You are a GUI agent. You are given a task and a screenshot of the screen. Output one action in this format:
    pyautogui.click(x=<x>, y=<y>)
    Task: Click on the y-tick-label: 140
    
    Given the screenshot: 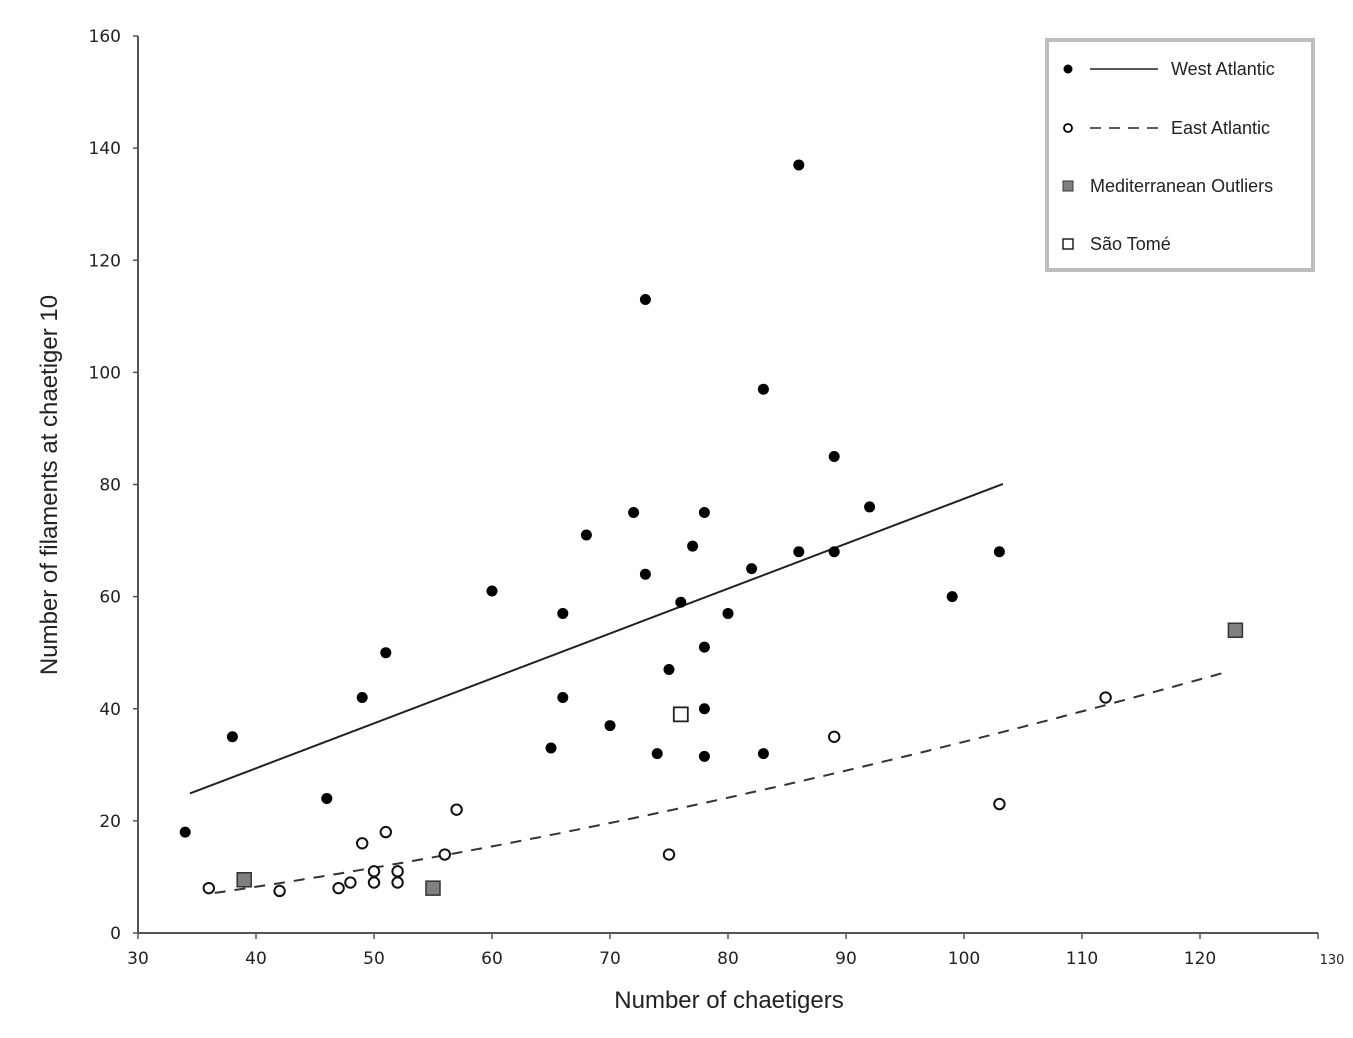 What is the action you would take?
    pyautogui.click(x=105, y=149)
    